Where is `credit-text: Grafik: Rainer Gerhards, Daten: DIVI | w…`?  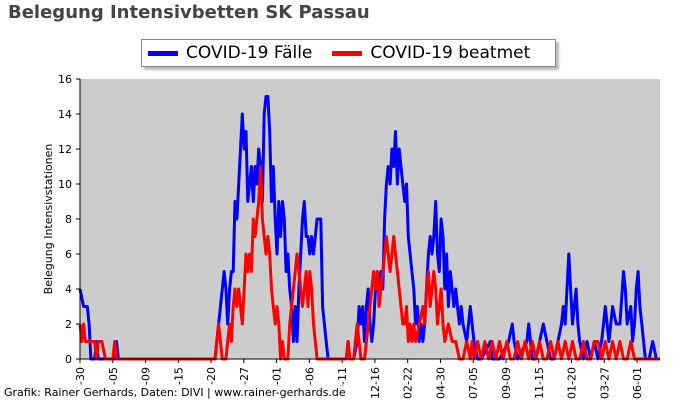 credit-text: Grafik: Rainer Gerhards, Daten: DIVI | w… is located at coordinates (175, 392).